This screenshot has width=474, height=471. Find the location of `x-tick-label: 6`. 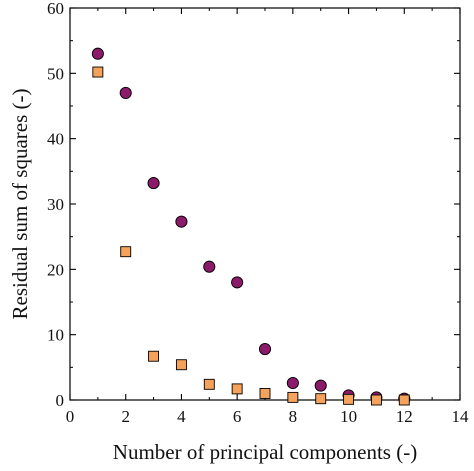

x-tick-label: 6 is located at coordinates (237, 416).